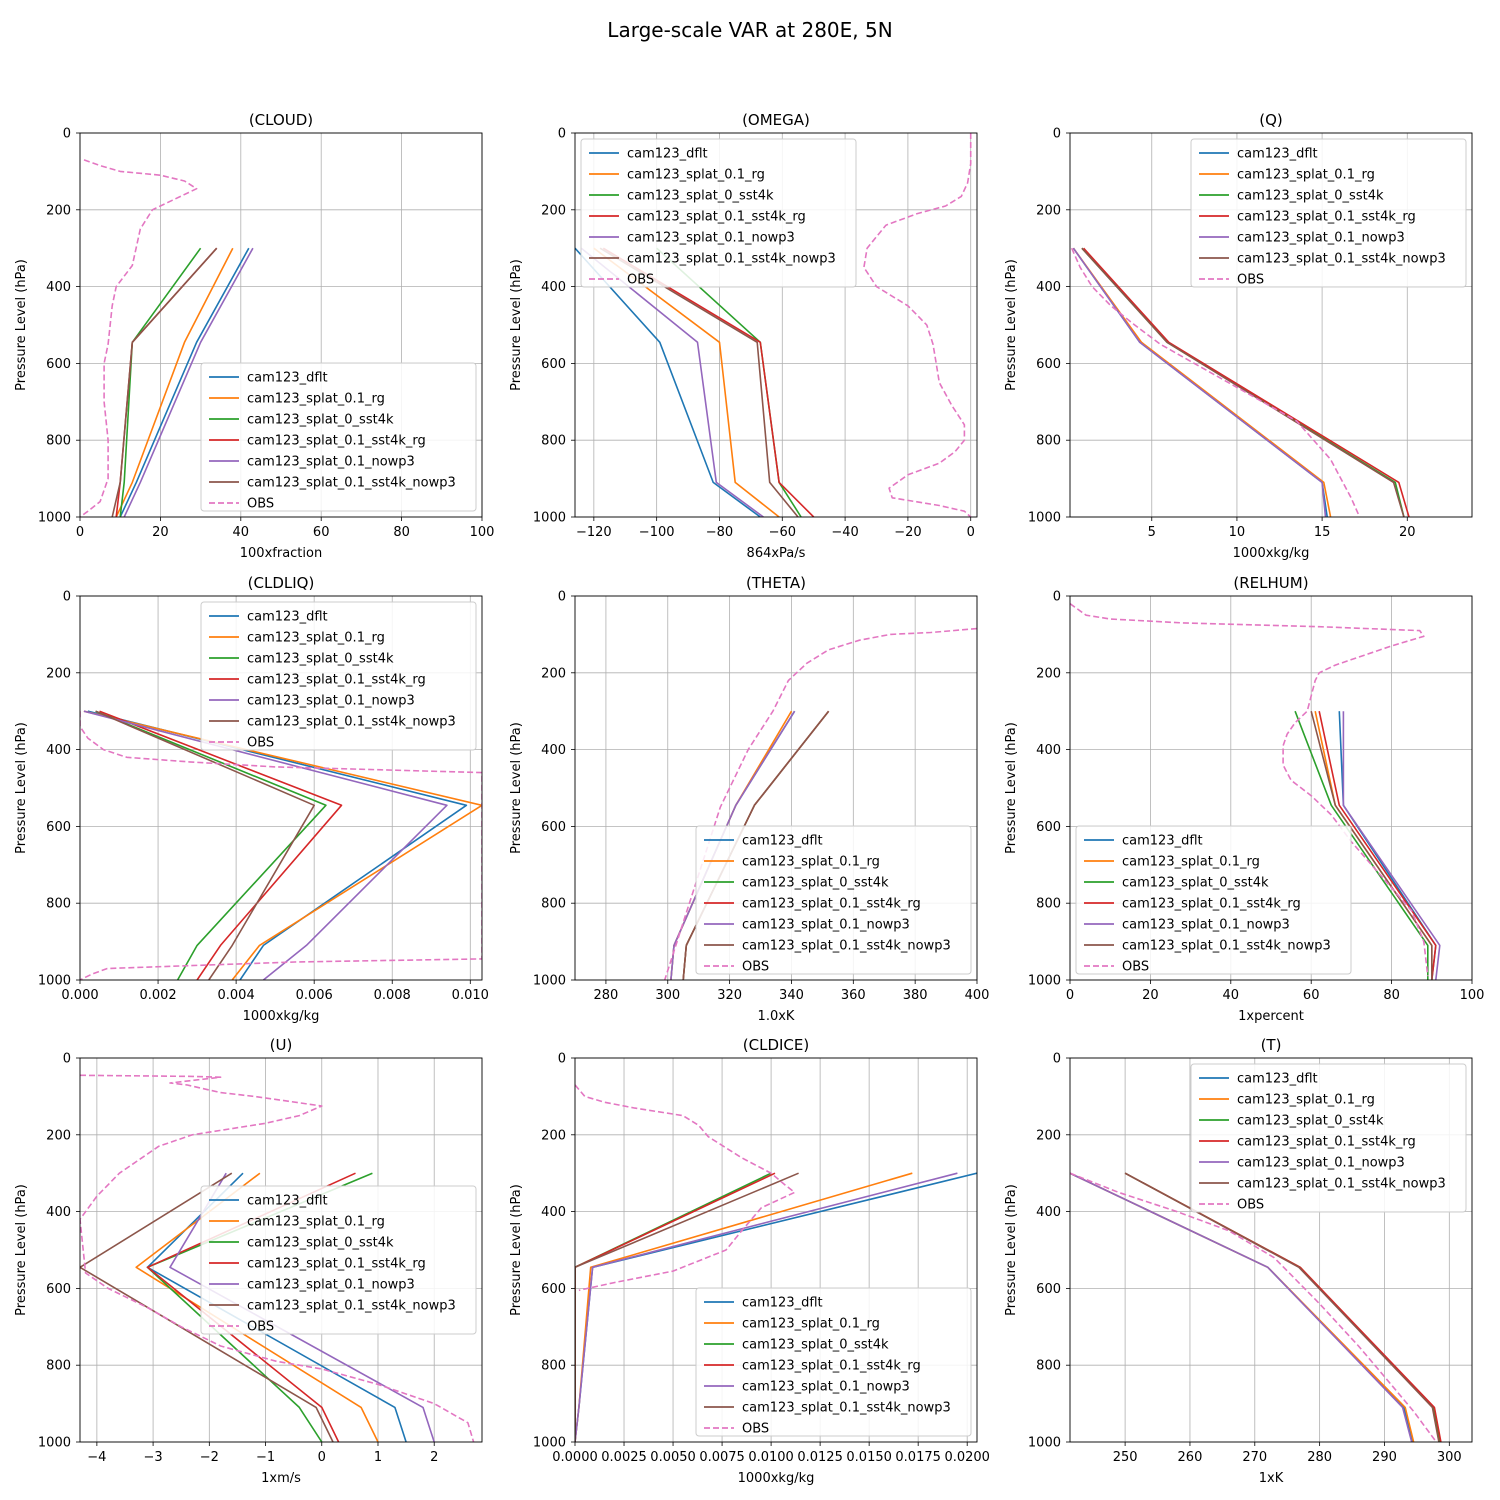 This screenshot has height=1500, width=1500. I want to click on x-tick-label: 0.000, so click(79, 995).